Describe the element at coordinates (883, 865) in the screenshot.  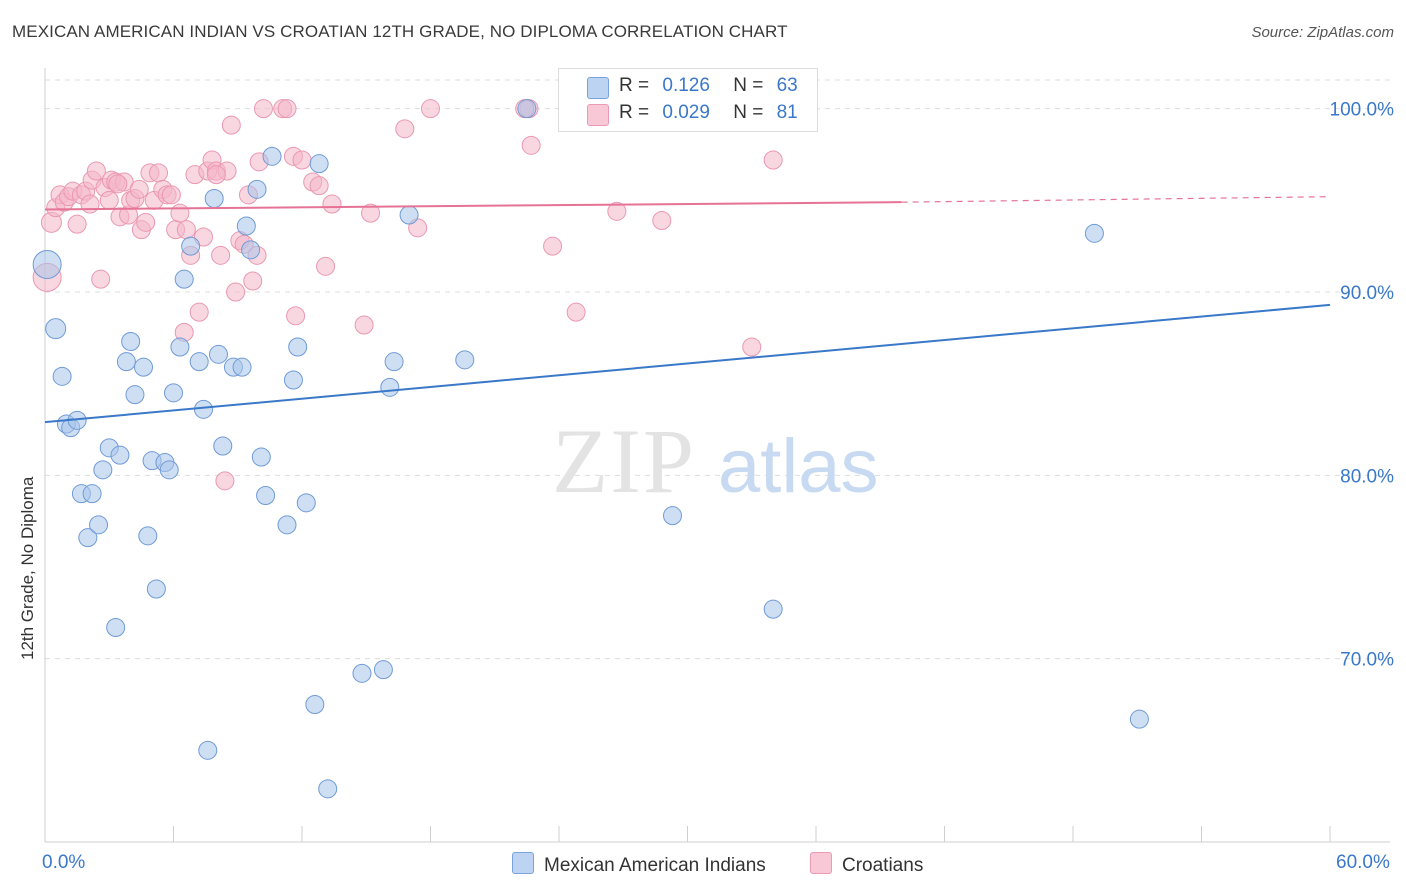
I see `bottom-legend-label-pink: Croatians` at that location.